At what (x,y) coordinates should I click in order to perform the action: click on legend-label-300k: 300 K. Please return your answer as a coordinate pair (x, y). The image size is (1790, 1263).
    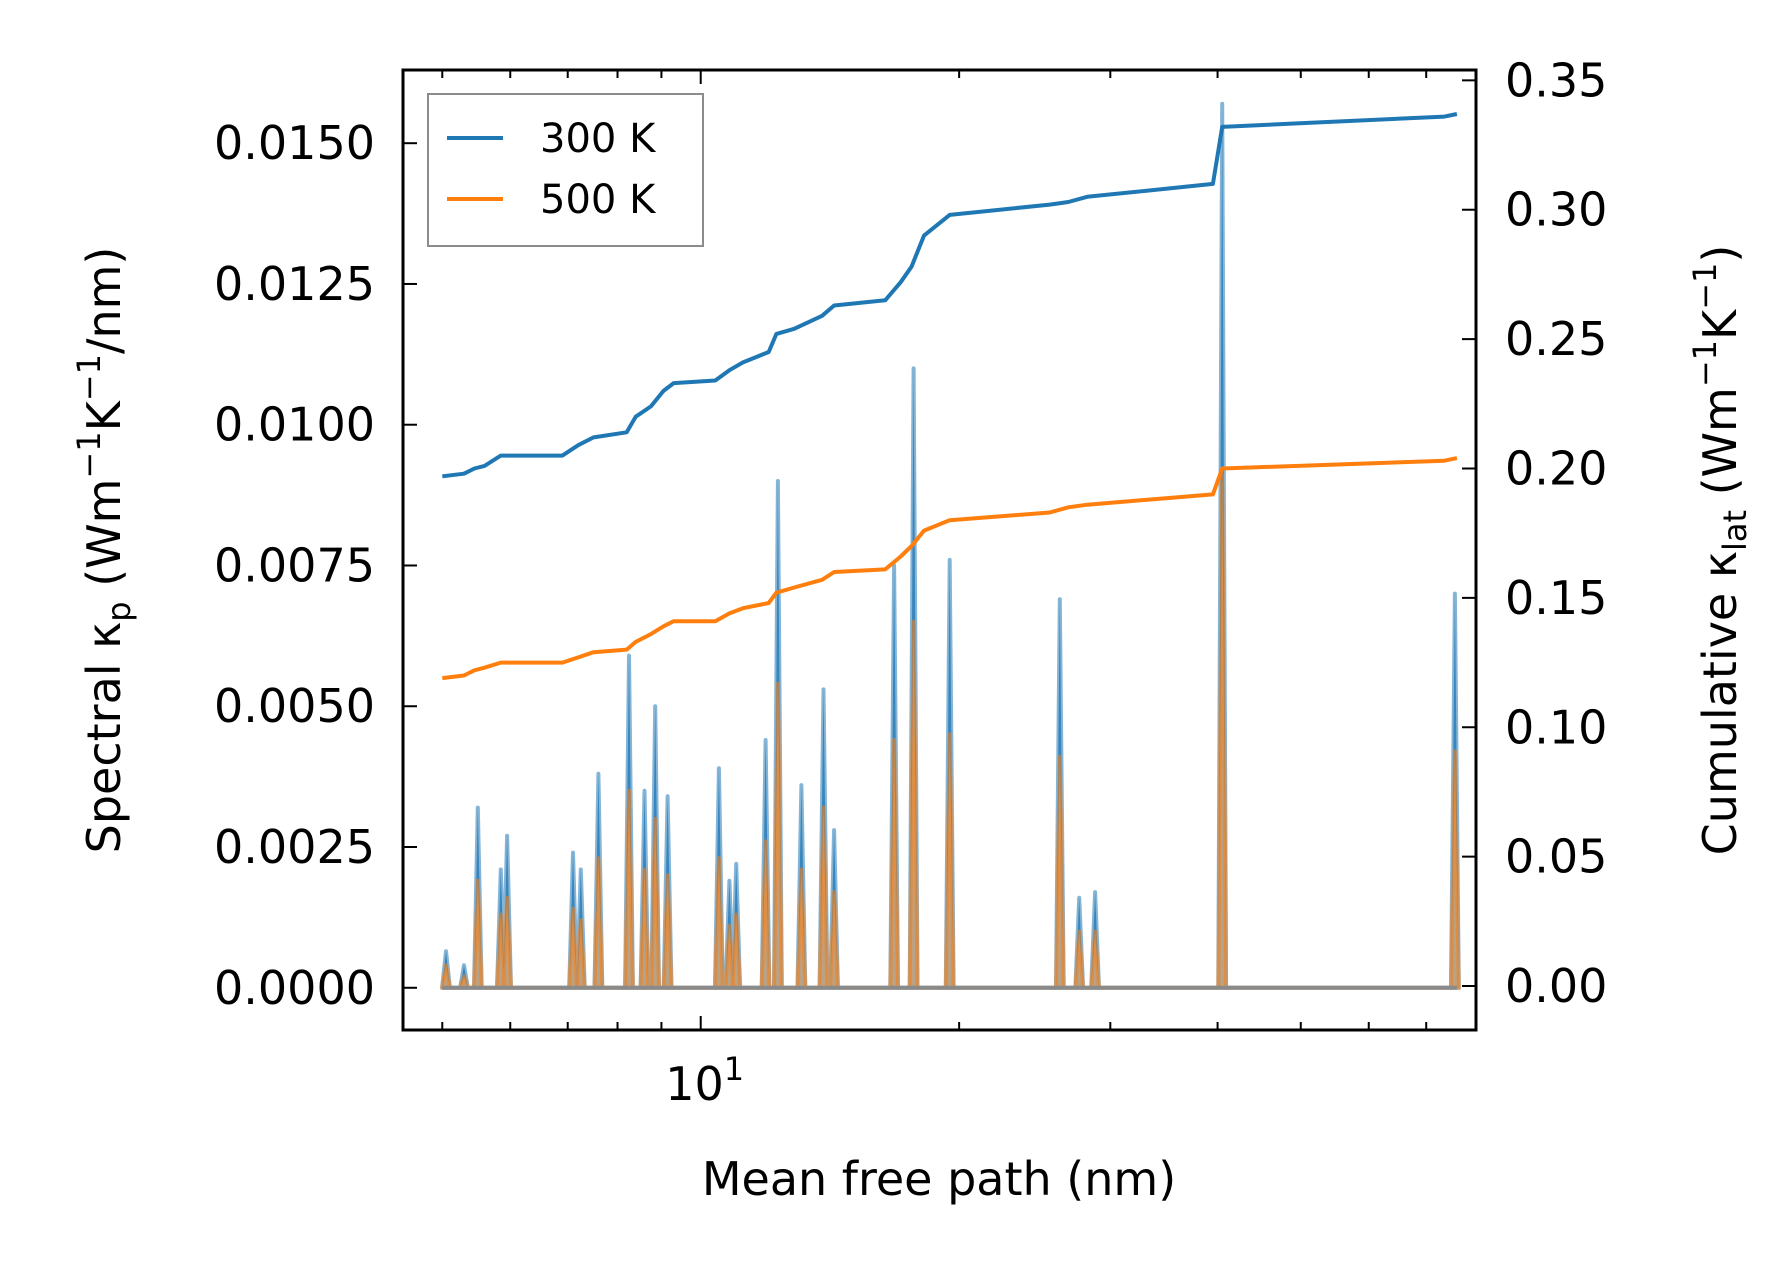
    Looking at the image, I should click on (598, 139).